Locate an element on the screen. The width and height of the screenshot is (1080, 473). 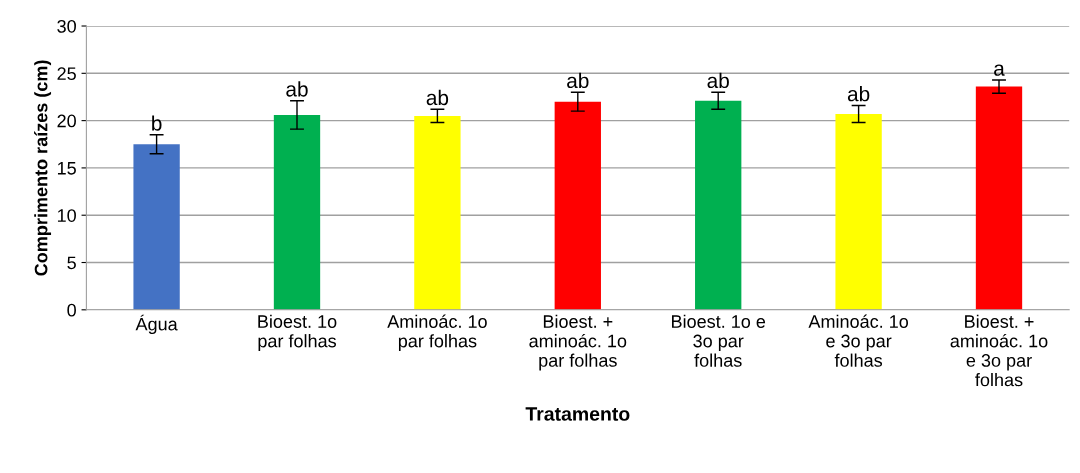
y-tick-label: 0 is located at coordinates (71, 310).